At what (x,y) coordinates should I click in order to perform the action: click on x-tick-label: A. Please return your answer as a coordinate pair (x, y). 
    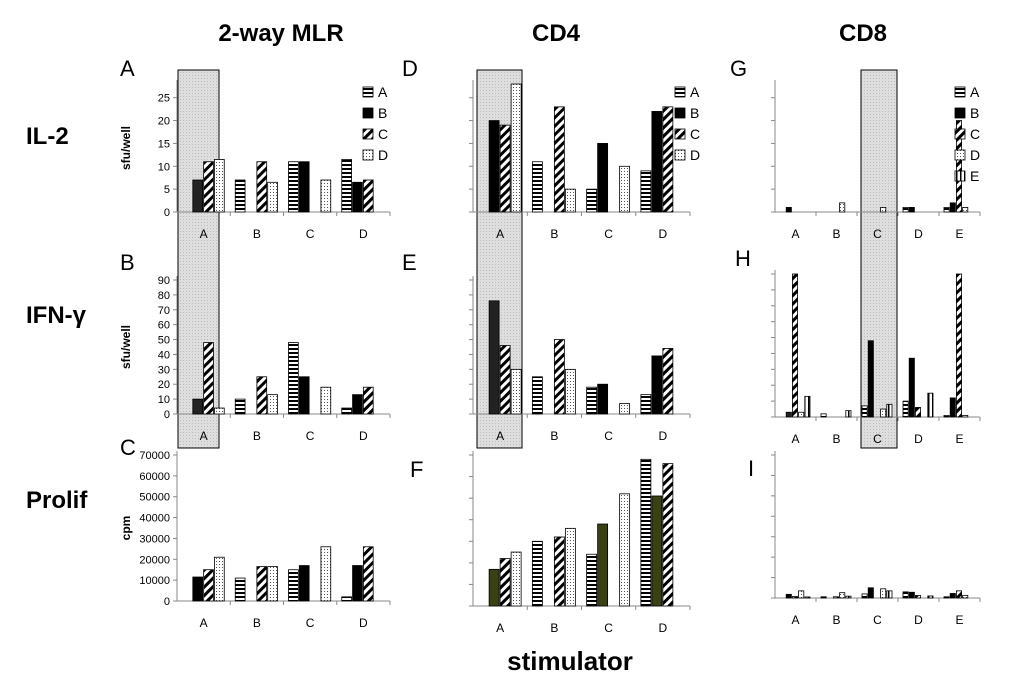
    Looking at the image, I should click on (795, 439).